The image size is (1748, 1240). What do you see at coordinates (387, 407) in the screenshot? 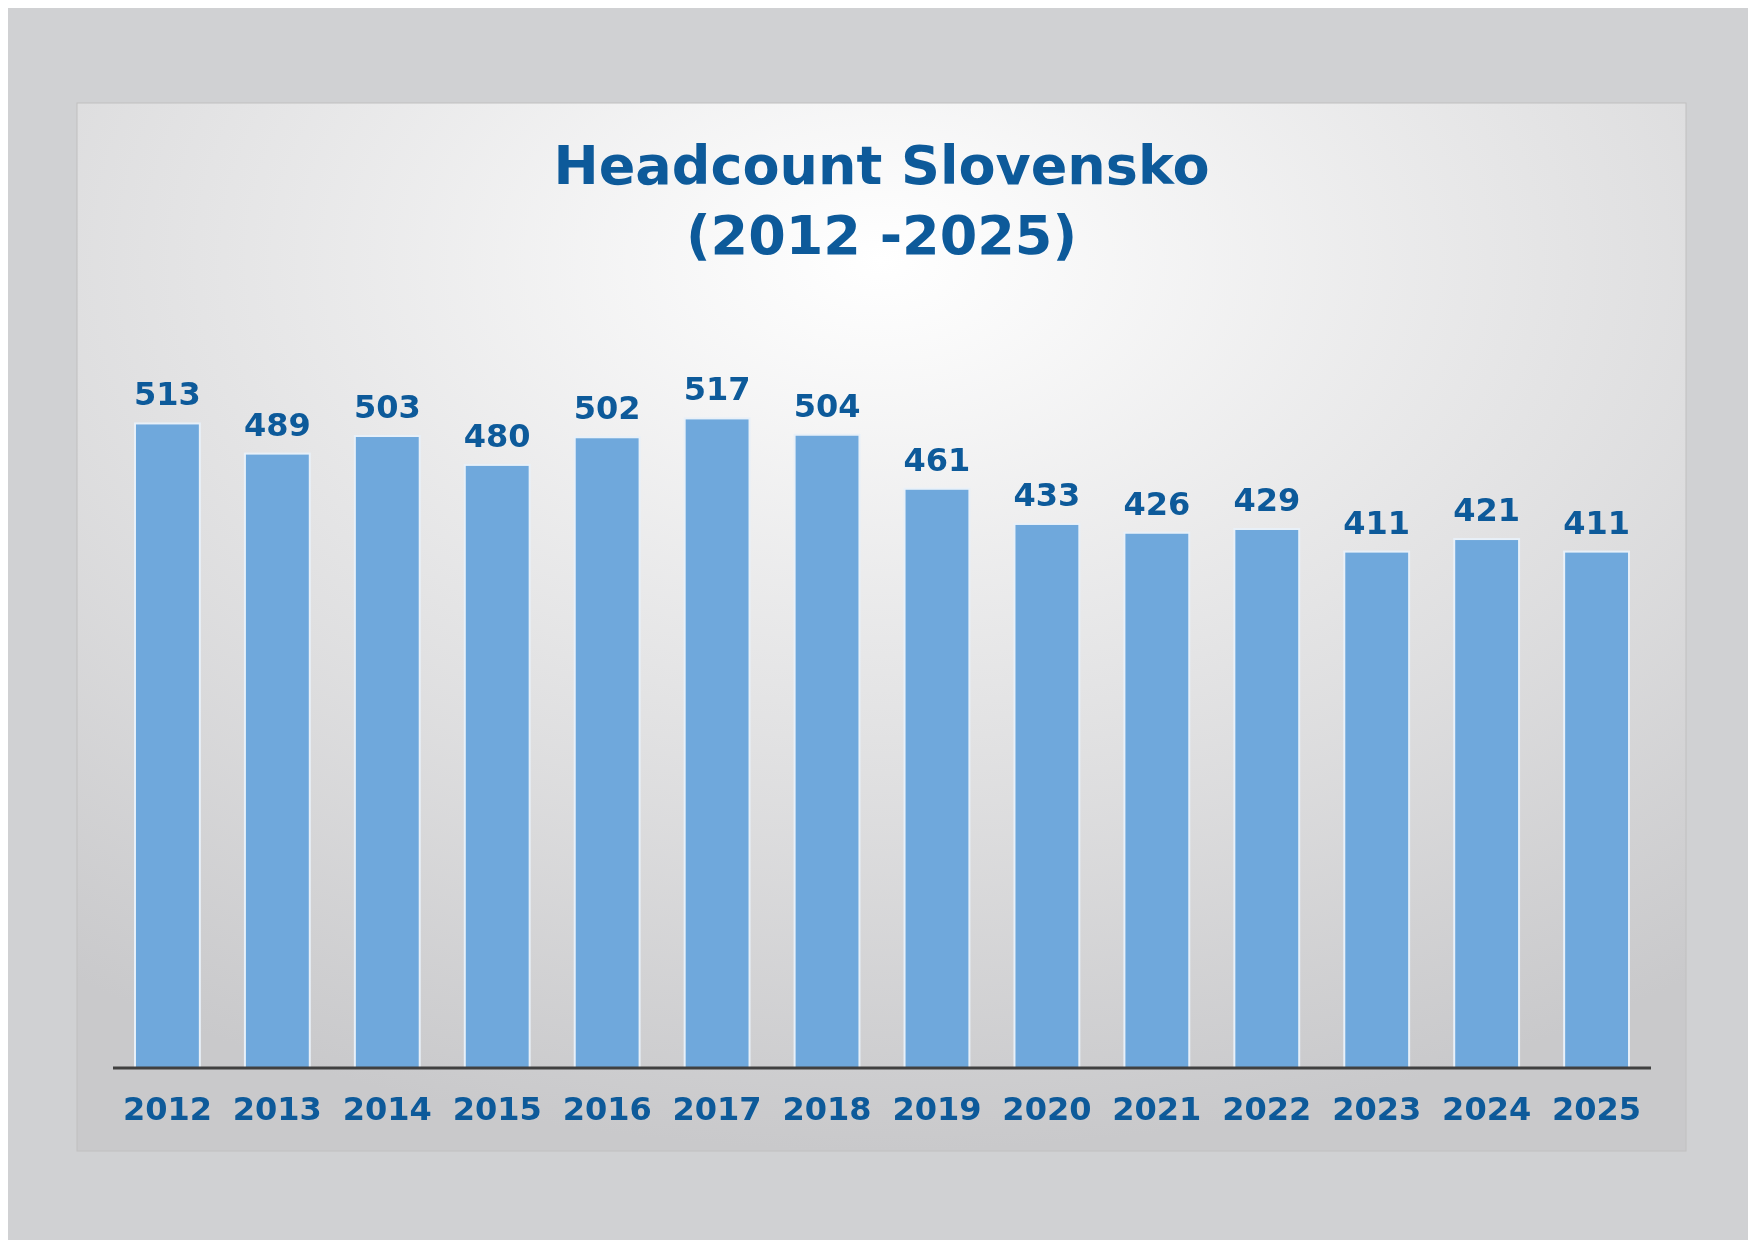
I see `data-label: 503` at bounding box center [387, 407].